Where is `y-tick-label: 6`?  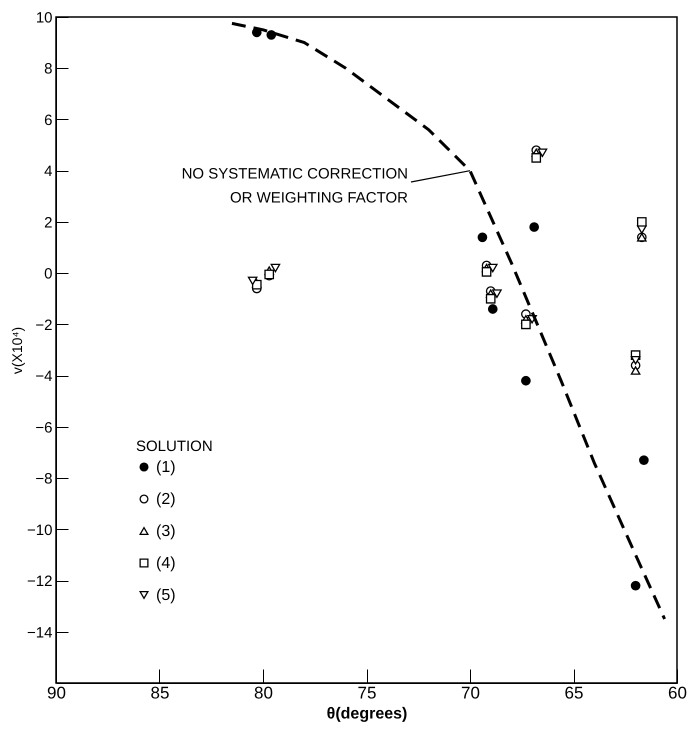
y-tick-label: 6 is located at coordinates (48, 120).